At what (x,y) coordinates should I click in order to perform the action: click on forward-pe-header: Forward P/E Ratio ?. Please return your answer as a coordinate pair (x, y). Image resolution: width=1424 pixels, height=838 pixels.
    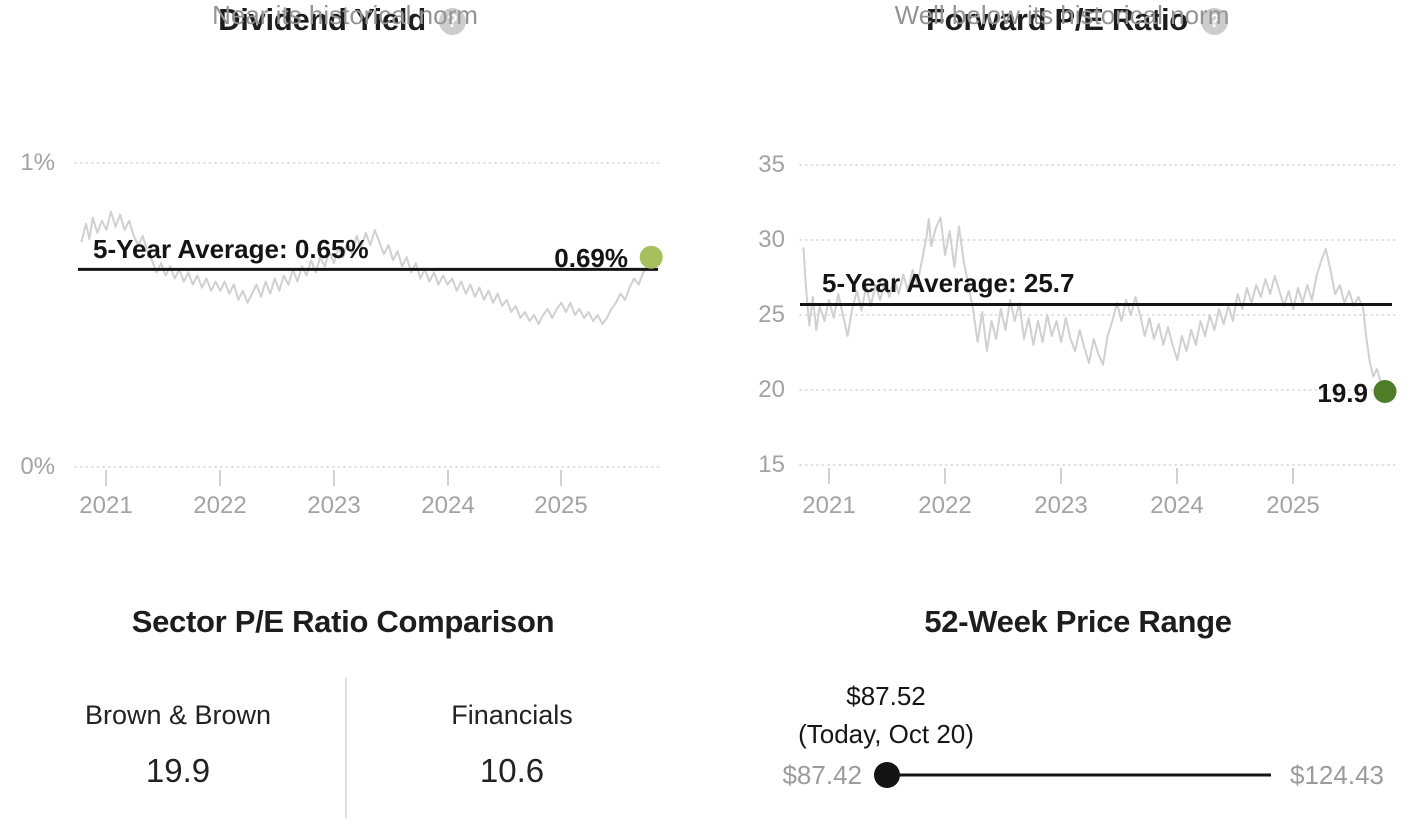
    Looking at the image, I should click on (1077, 20).